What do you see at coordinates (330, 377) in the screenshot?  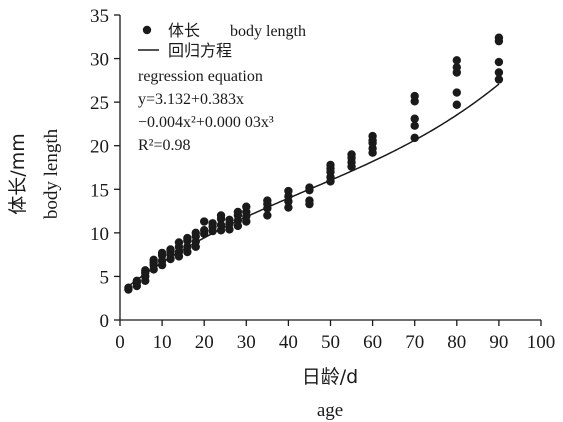 I see `x-axis-title-cn: 日龄/d` at bounding box center [330, 377].